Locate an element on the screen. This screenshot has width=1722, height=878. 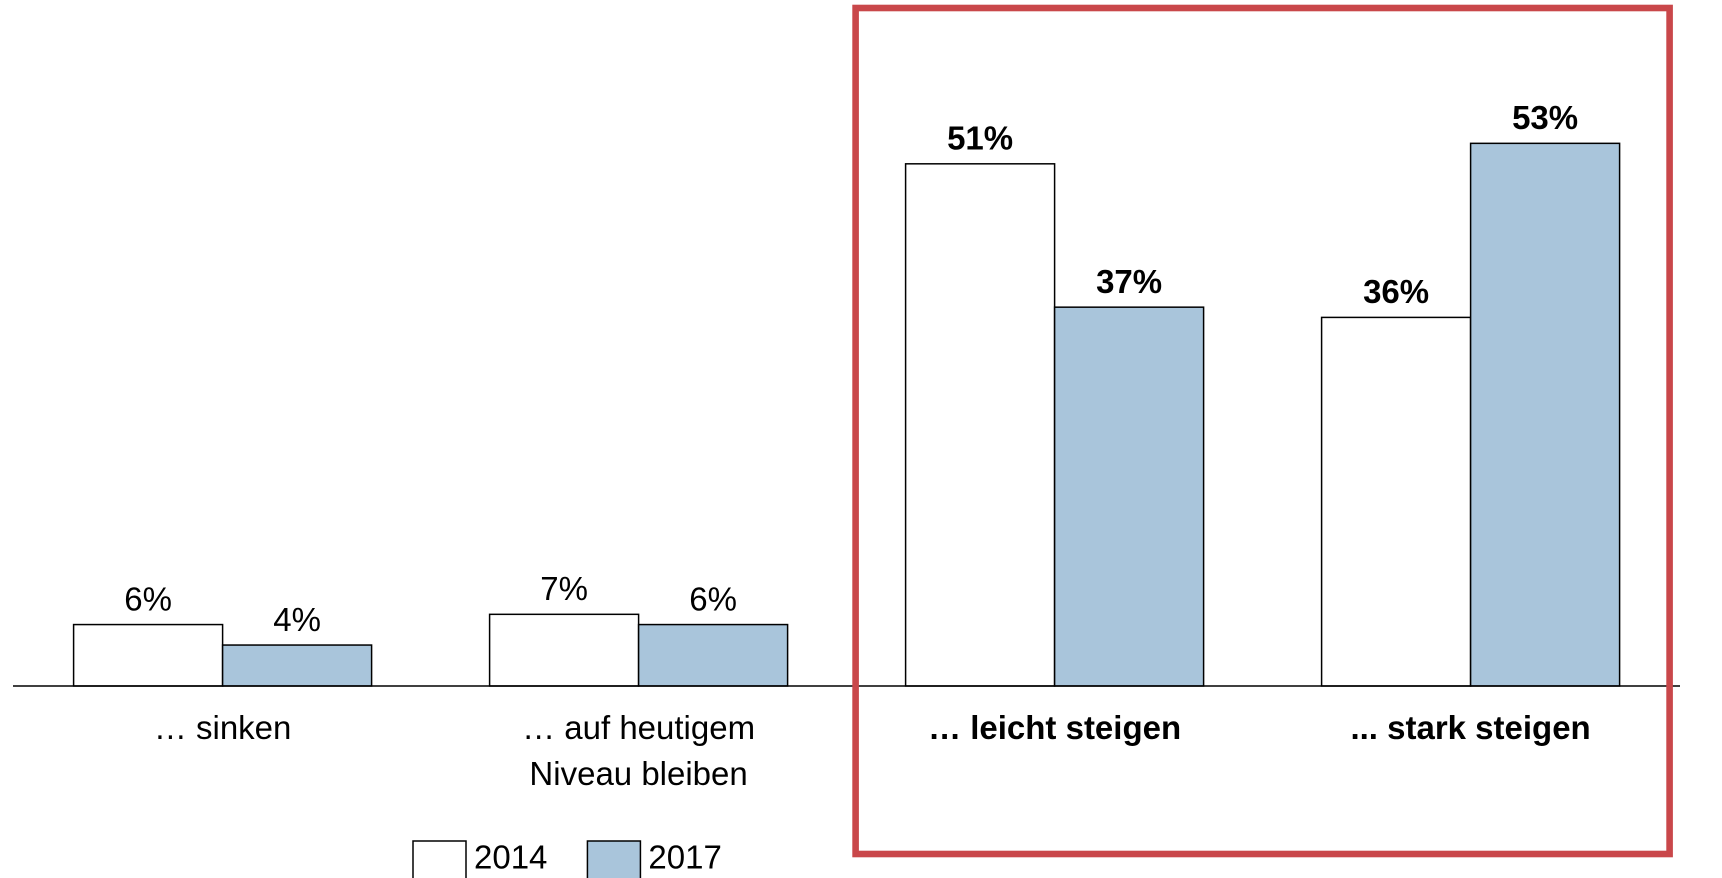
legend-label: 2017 is located at coordinates (684, 857).